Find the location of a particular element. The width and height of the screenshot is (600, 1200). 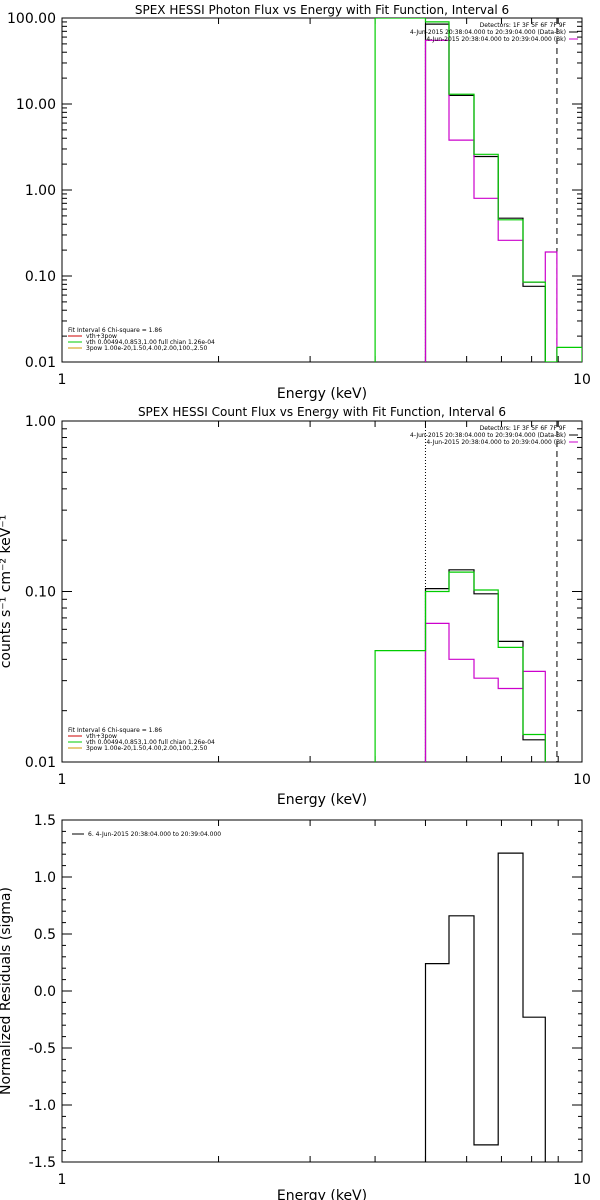

y-tick-label: -0.5 is located at coordinates (42, 1049).